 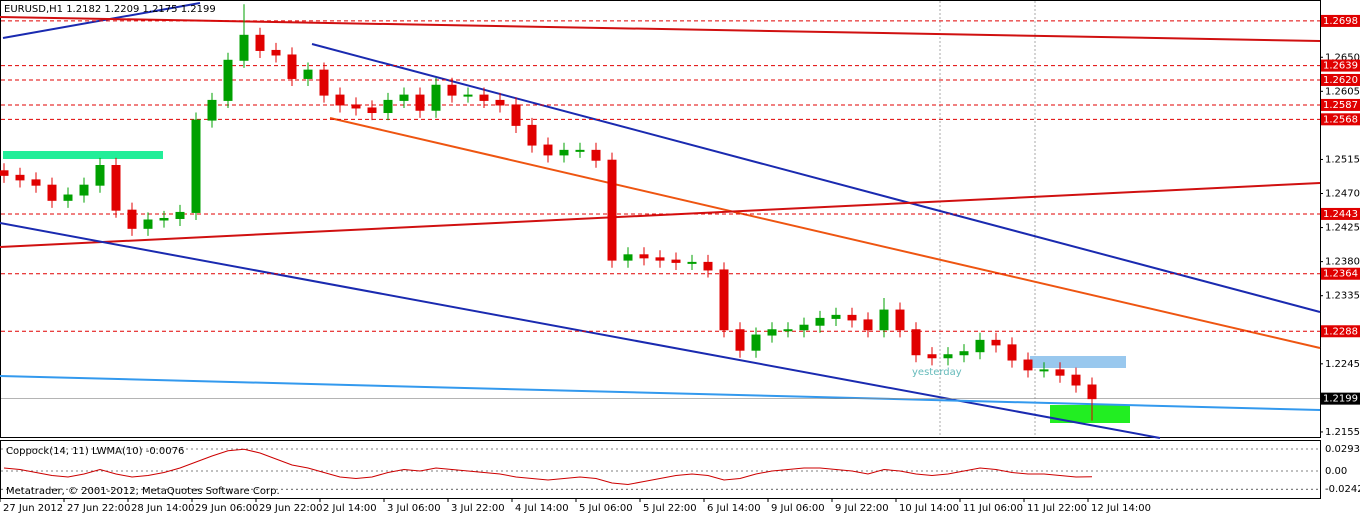 What do you see at coordinates (163, 508) in the screenshot?
I see `x-tick-label: 28 Jun 14:00` at bounding box center [163, 508].